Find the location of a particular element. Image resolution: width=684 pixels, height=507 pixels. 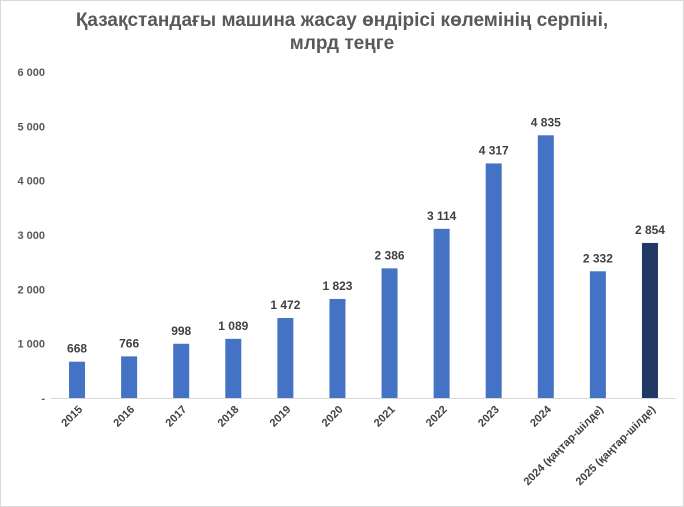

bar-2023 is located at coordinates (493, 280).